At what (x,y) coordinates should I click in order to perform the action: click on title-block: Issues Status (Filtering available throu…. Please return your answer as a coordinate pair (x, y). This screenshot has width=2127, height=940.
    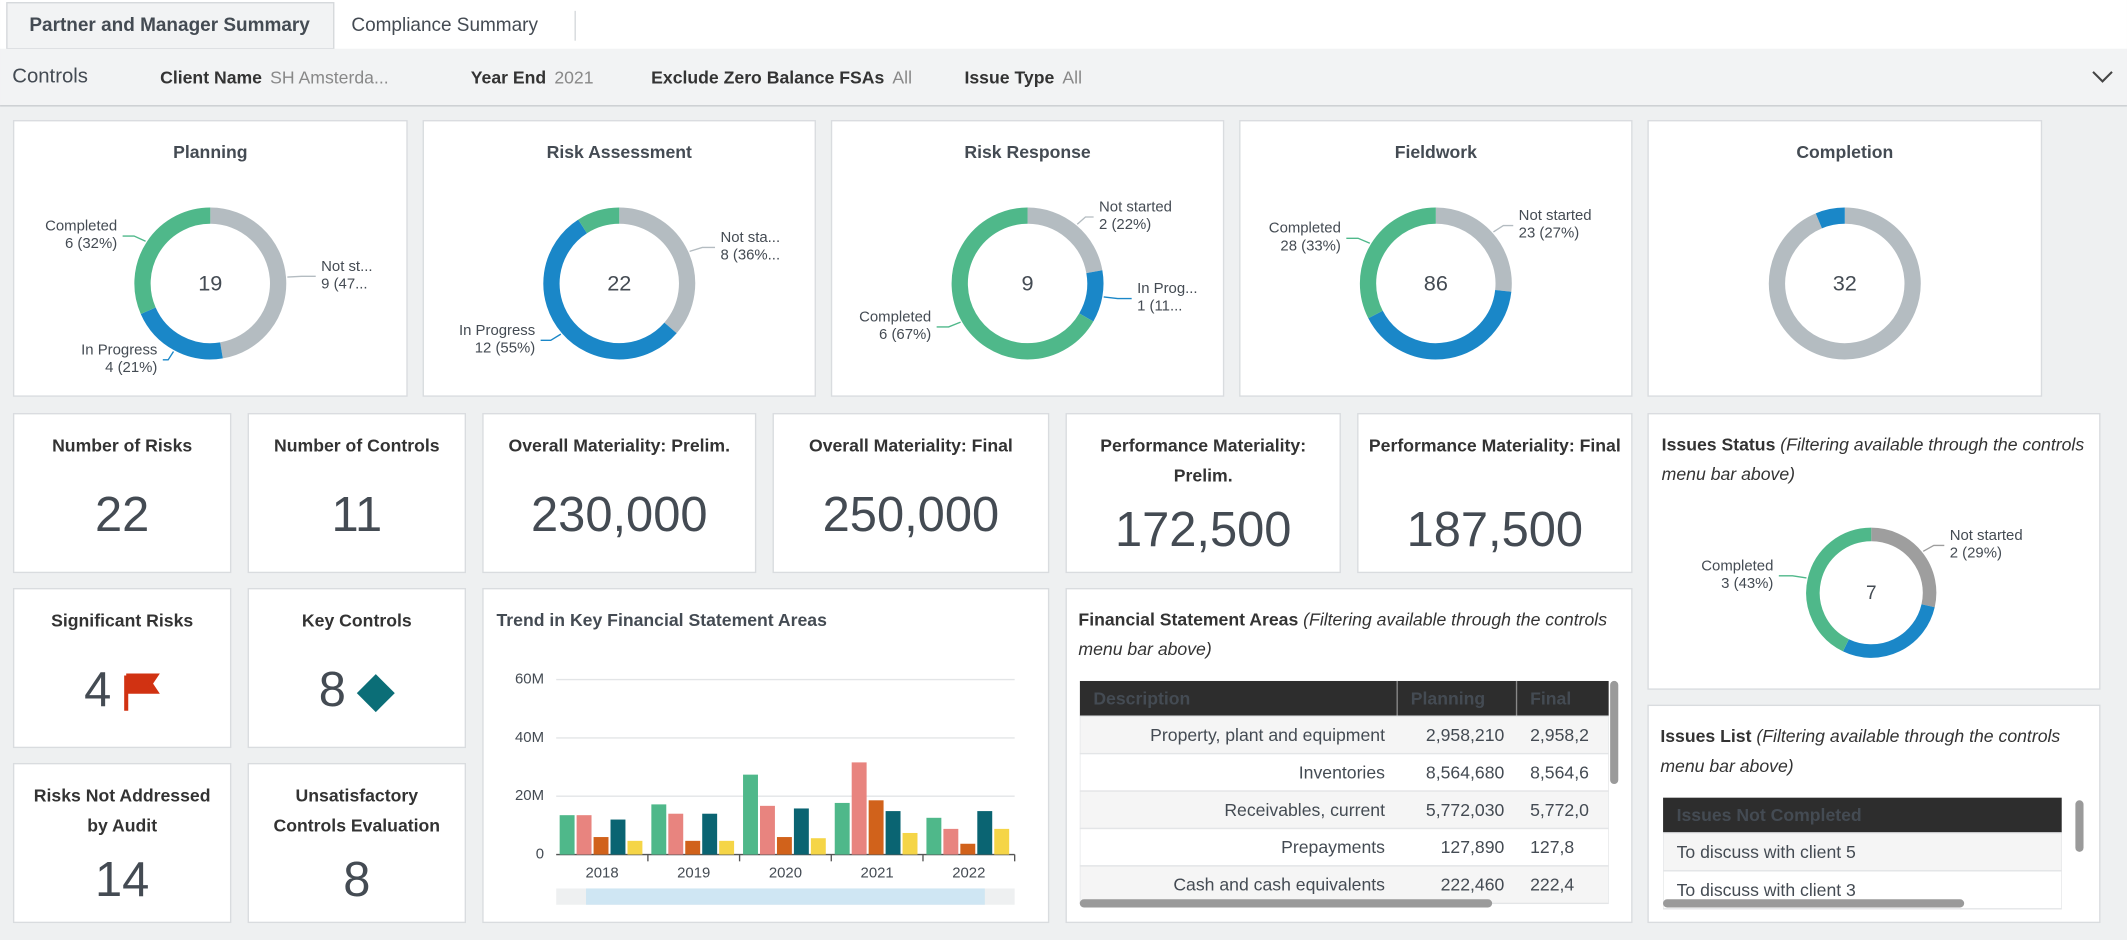
    Looking at the image, I should click on (1874, 460).